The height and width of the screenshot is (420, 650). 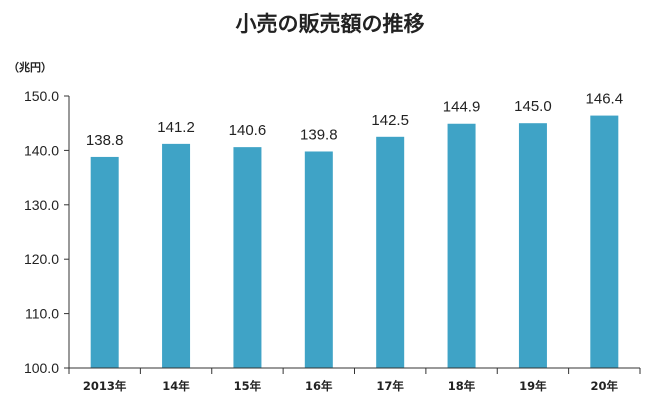 I want to click on data-label: 144.9, so click(x=462, y=107).